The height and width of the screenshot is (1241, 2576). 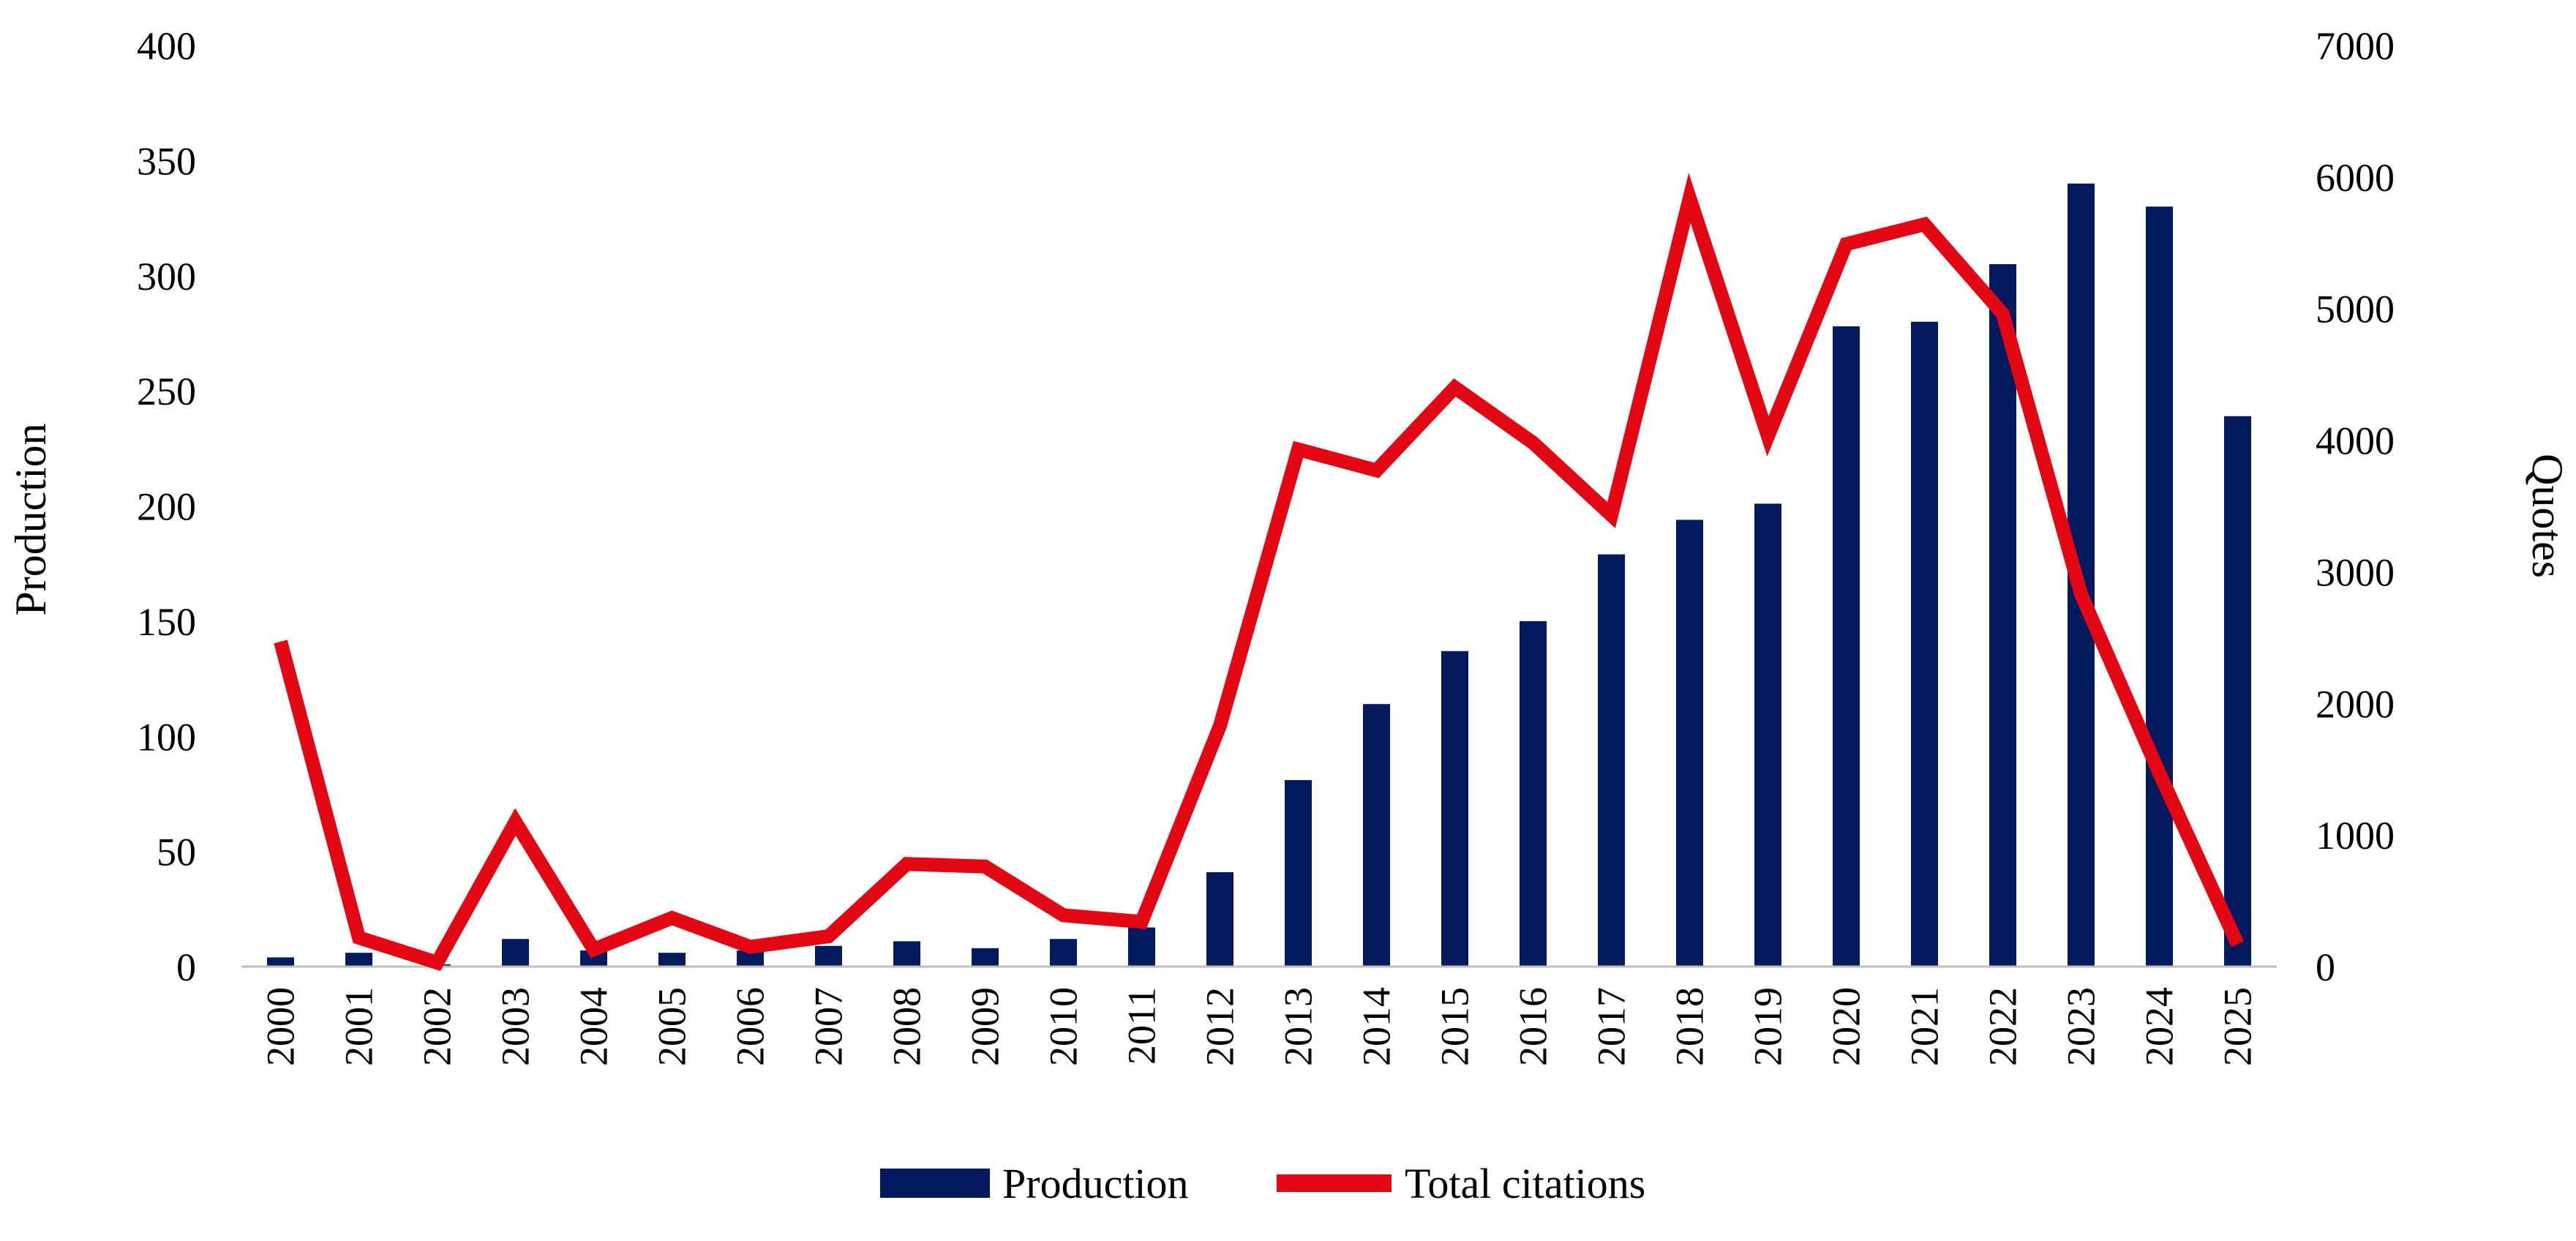 What do you see at coordinates (31, 519) in the screenshot?
I see `y-axis-title-left: Production` at bounding box center [31, 519].